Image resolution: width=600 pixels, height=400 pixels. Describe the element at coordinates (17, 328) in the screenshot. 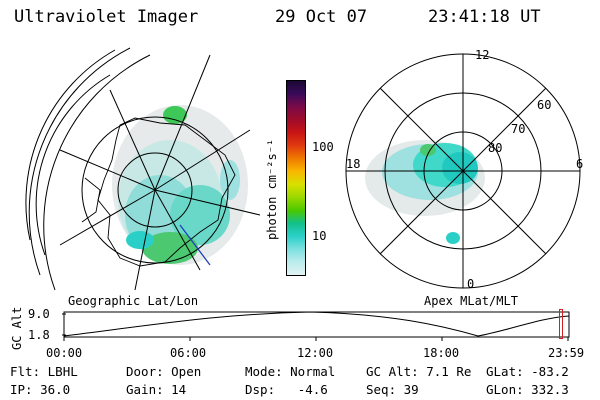

I see `timeline-y-label: GC Alt` at that location.